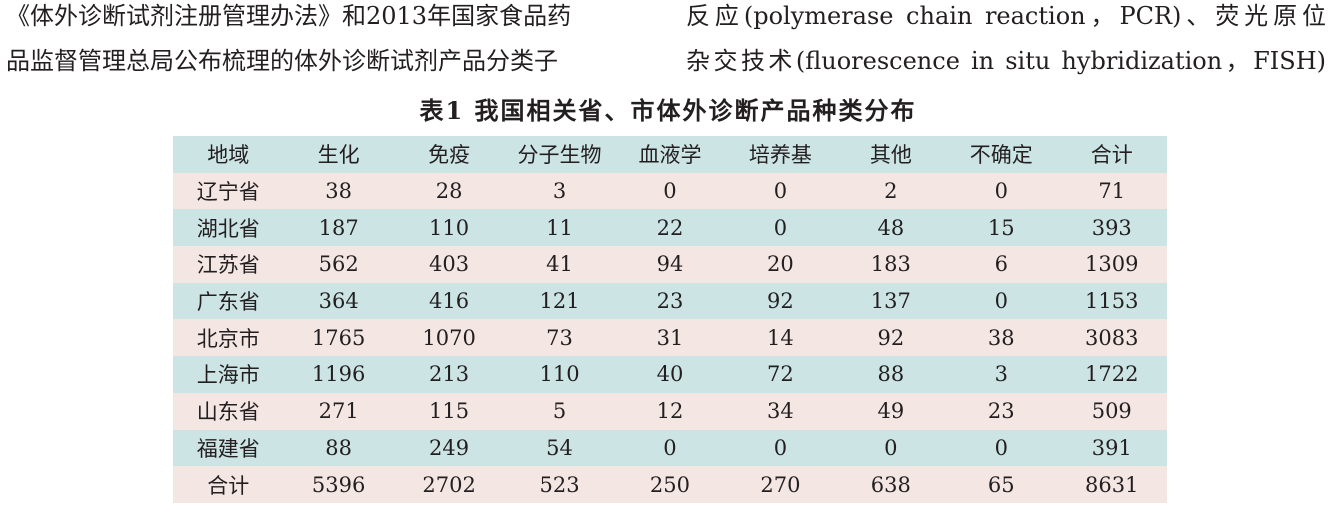  Describe the element at coordinates (338, 227) in the screenshot. I see `value-cell: 187` at that location.